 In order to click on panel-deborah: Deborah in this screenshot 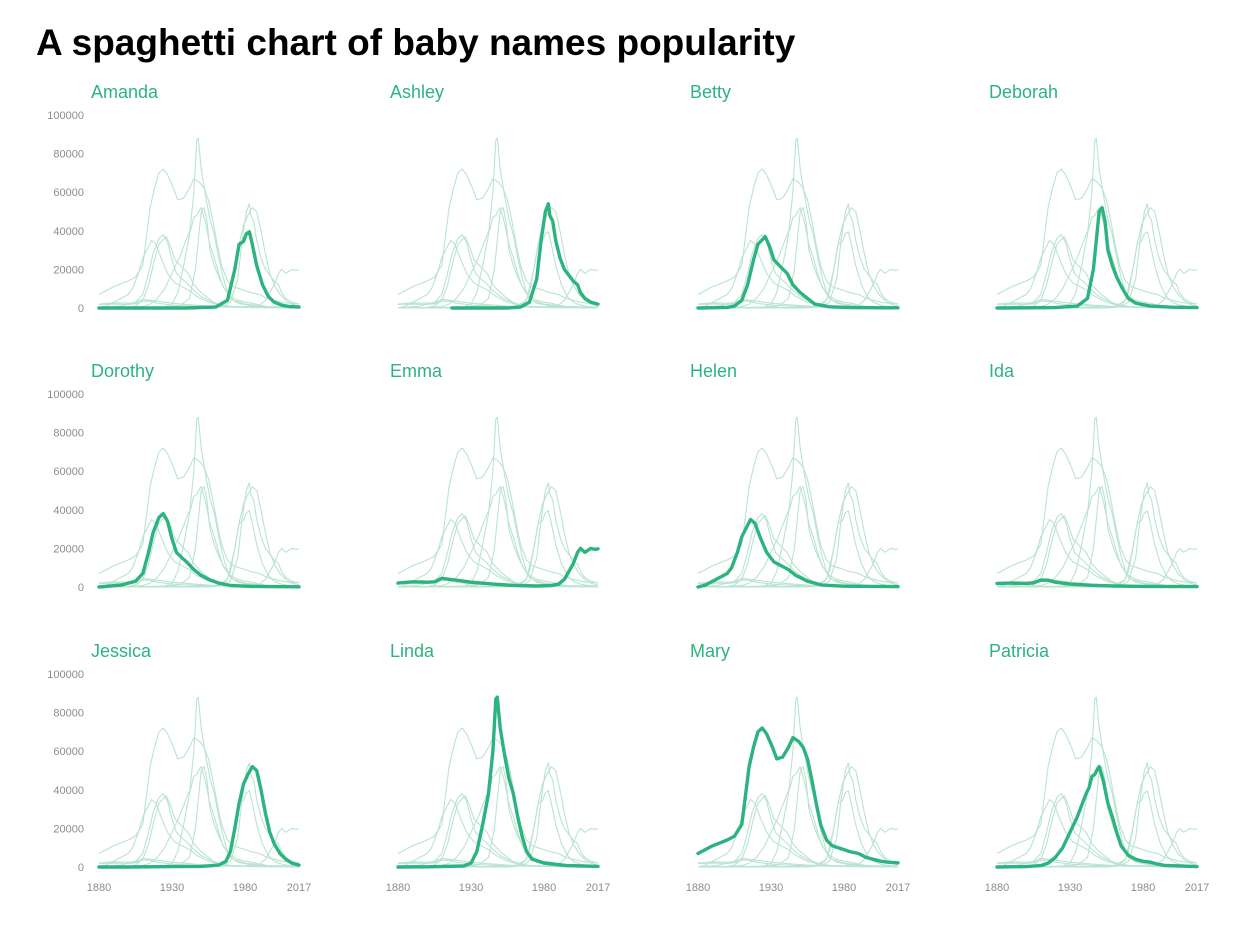, I will do `click(1094, 196)`.